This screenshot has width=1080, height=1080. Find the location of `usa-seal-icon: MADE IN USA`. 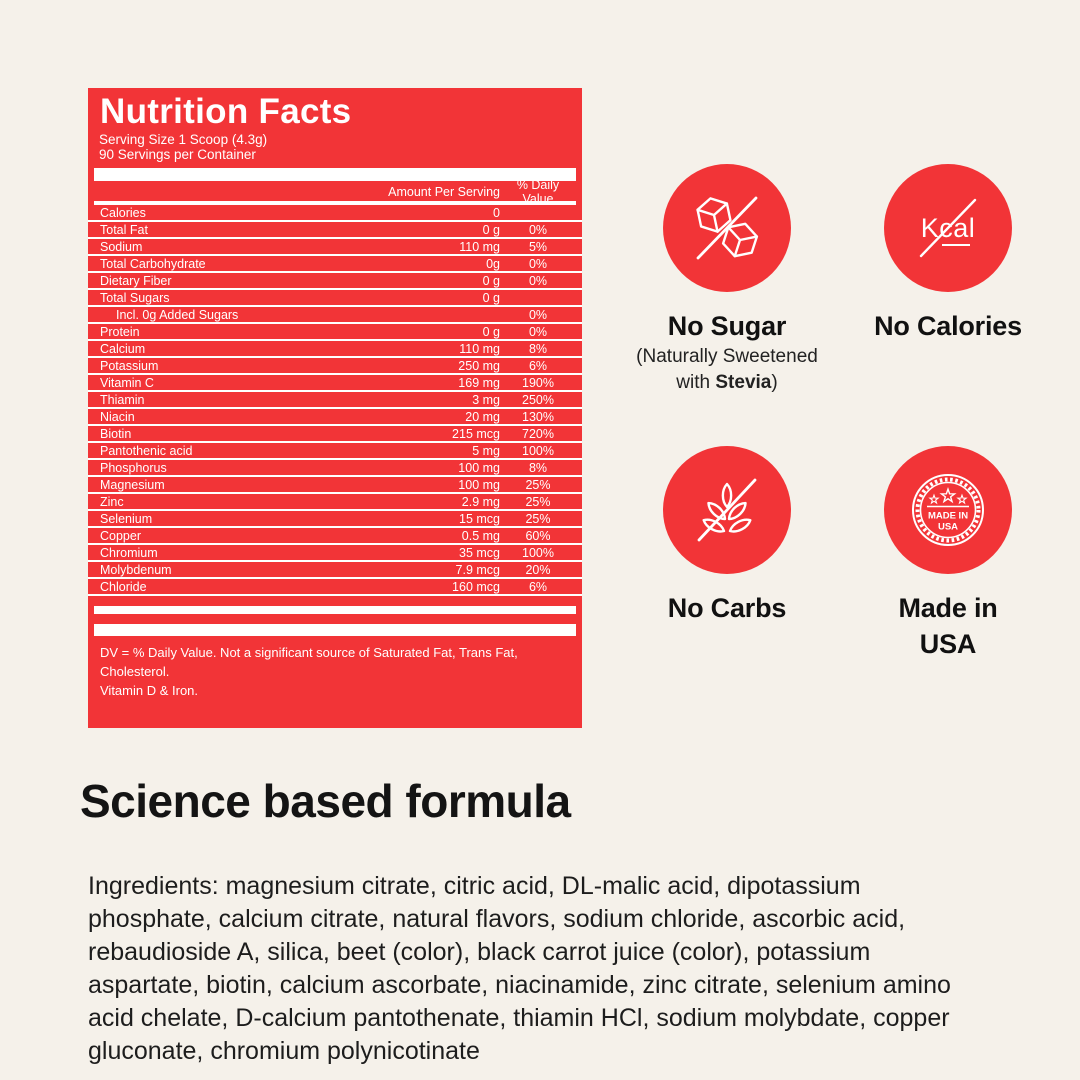

usa-seal-icon: MADE IN USA is located at coordinates (948, 510).